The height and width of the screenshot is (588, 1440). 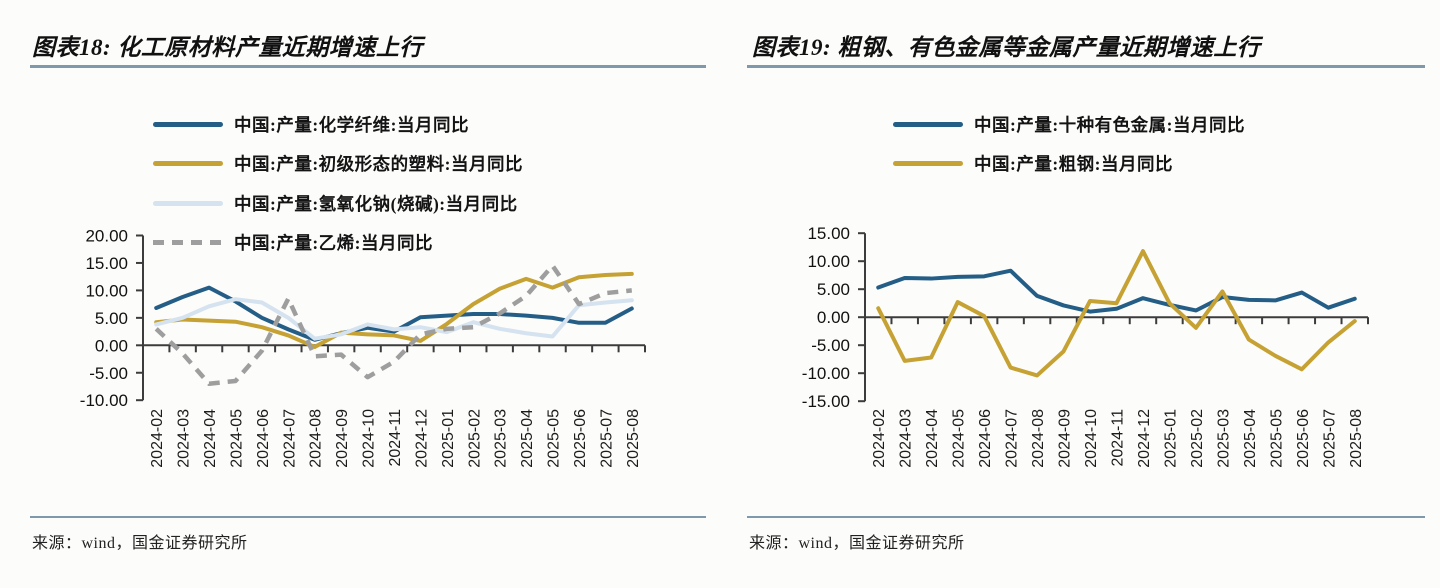 I want to click on legend-line-sample-ethylene, so click(x=188, y=242).